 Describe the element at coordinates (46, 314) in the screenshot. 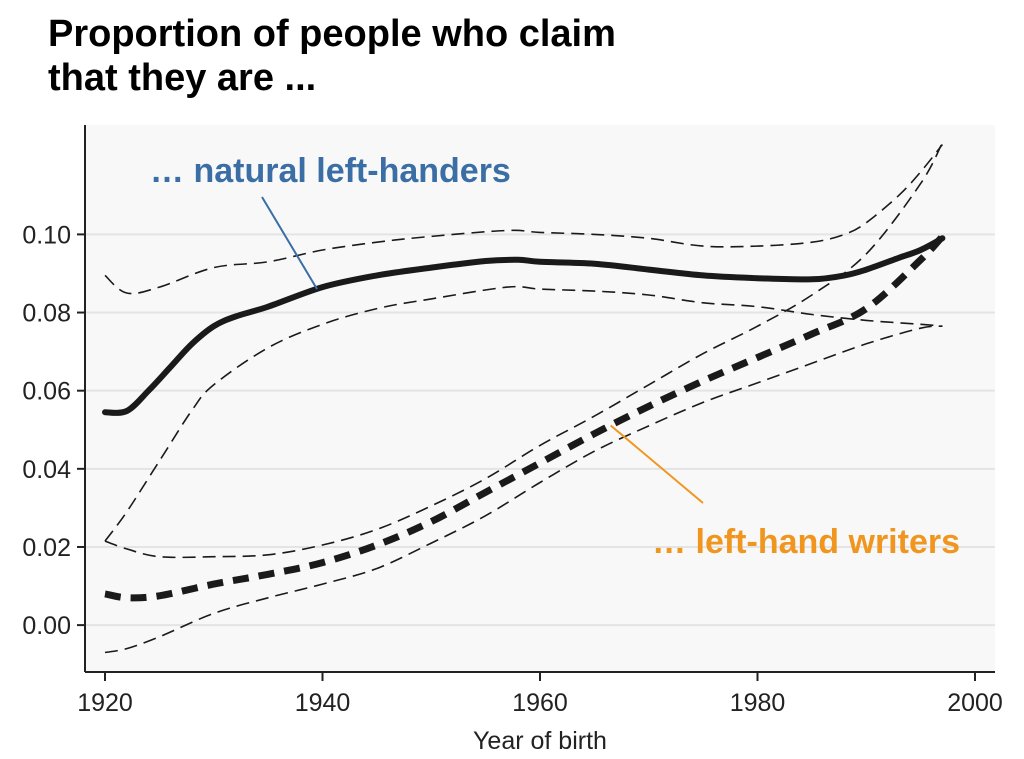

I see `y-tick-label: 0.08` at that location.